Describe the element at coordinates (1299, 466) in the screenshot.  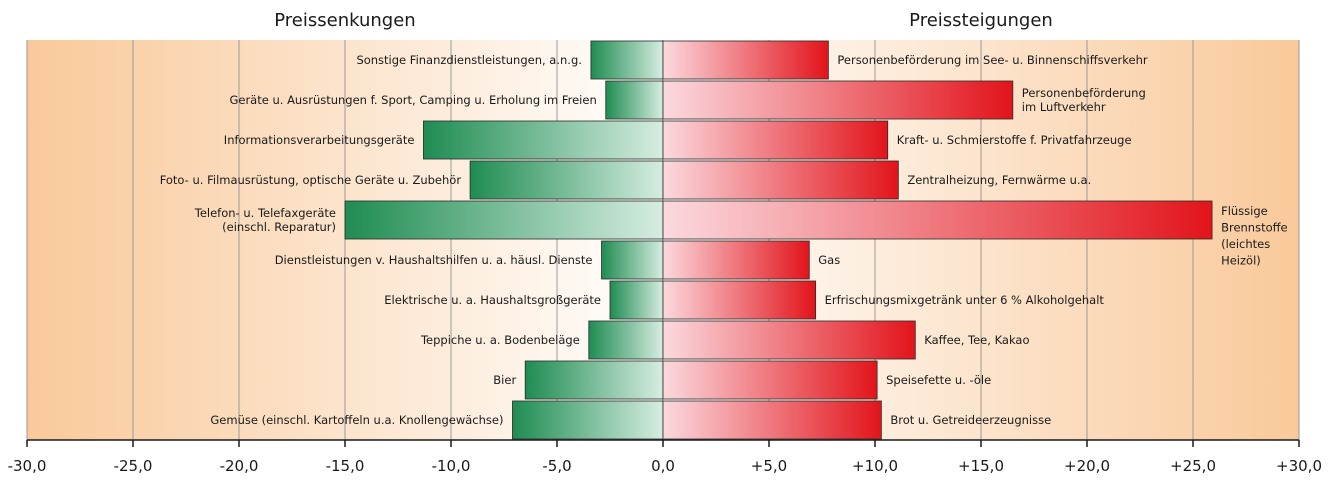
I see `x-tick-label: +30,0` at that location.